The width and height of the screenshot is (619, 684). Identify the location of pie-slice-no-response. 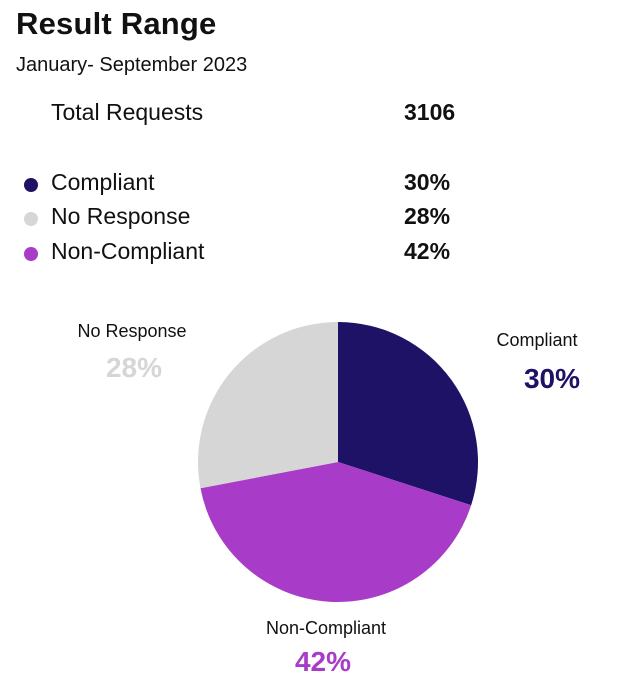
(268, 405).